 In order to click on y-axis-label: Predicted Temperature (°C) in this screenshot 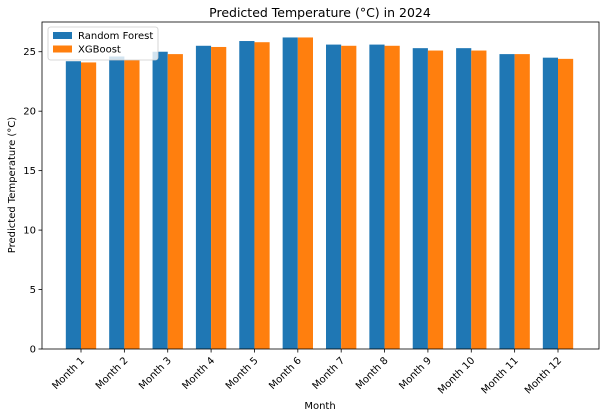, I will do `click(12, 185)`.